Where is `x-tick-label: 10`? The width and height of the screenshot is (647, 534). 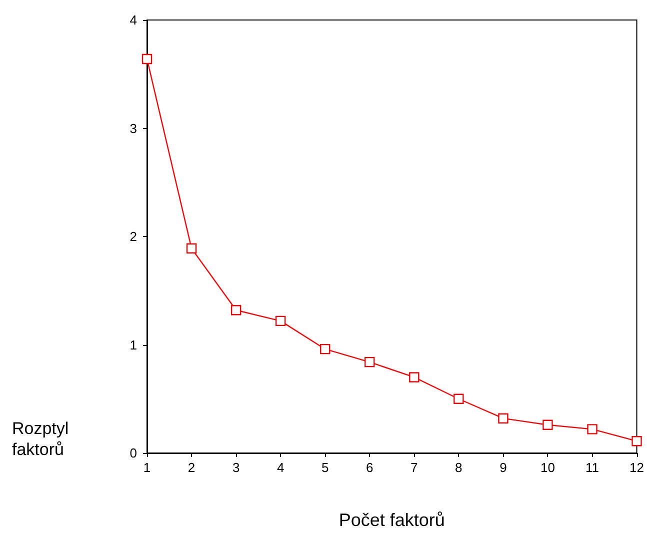 x-tick-label: 10 is located at coordinates (547, 467).